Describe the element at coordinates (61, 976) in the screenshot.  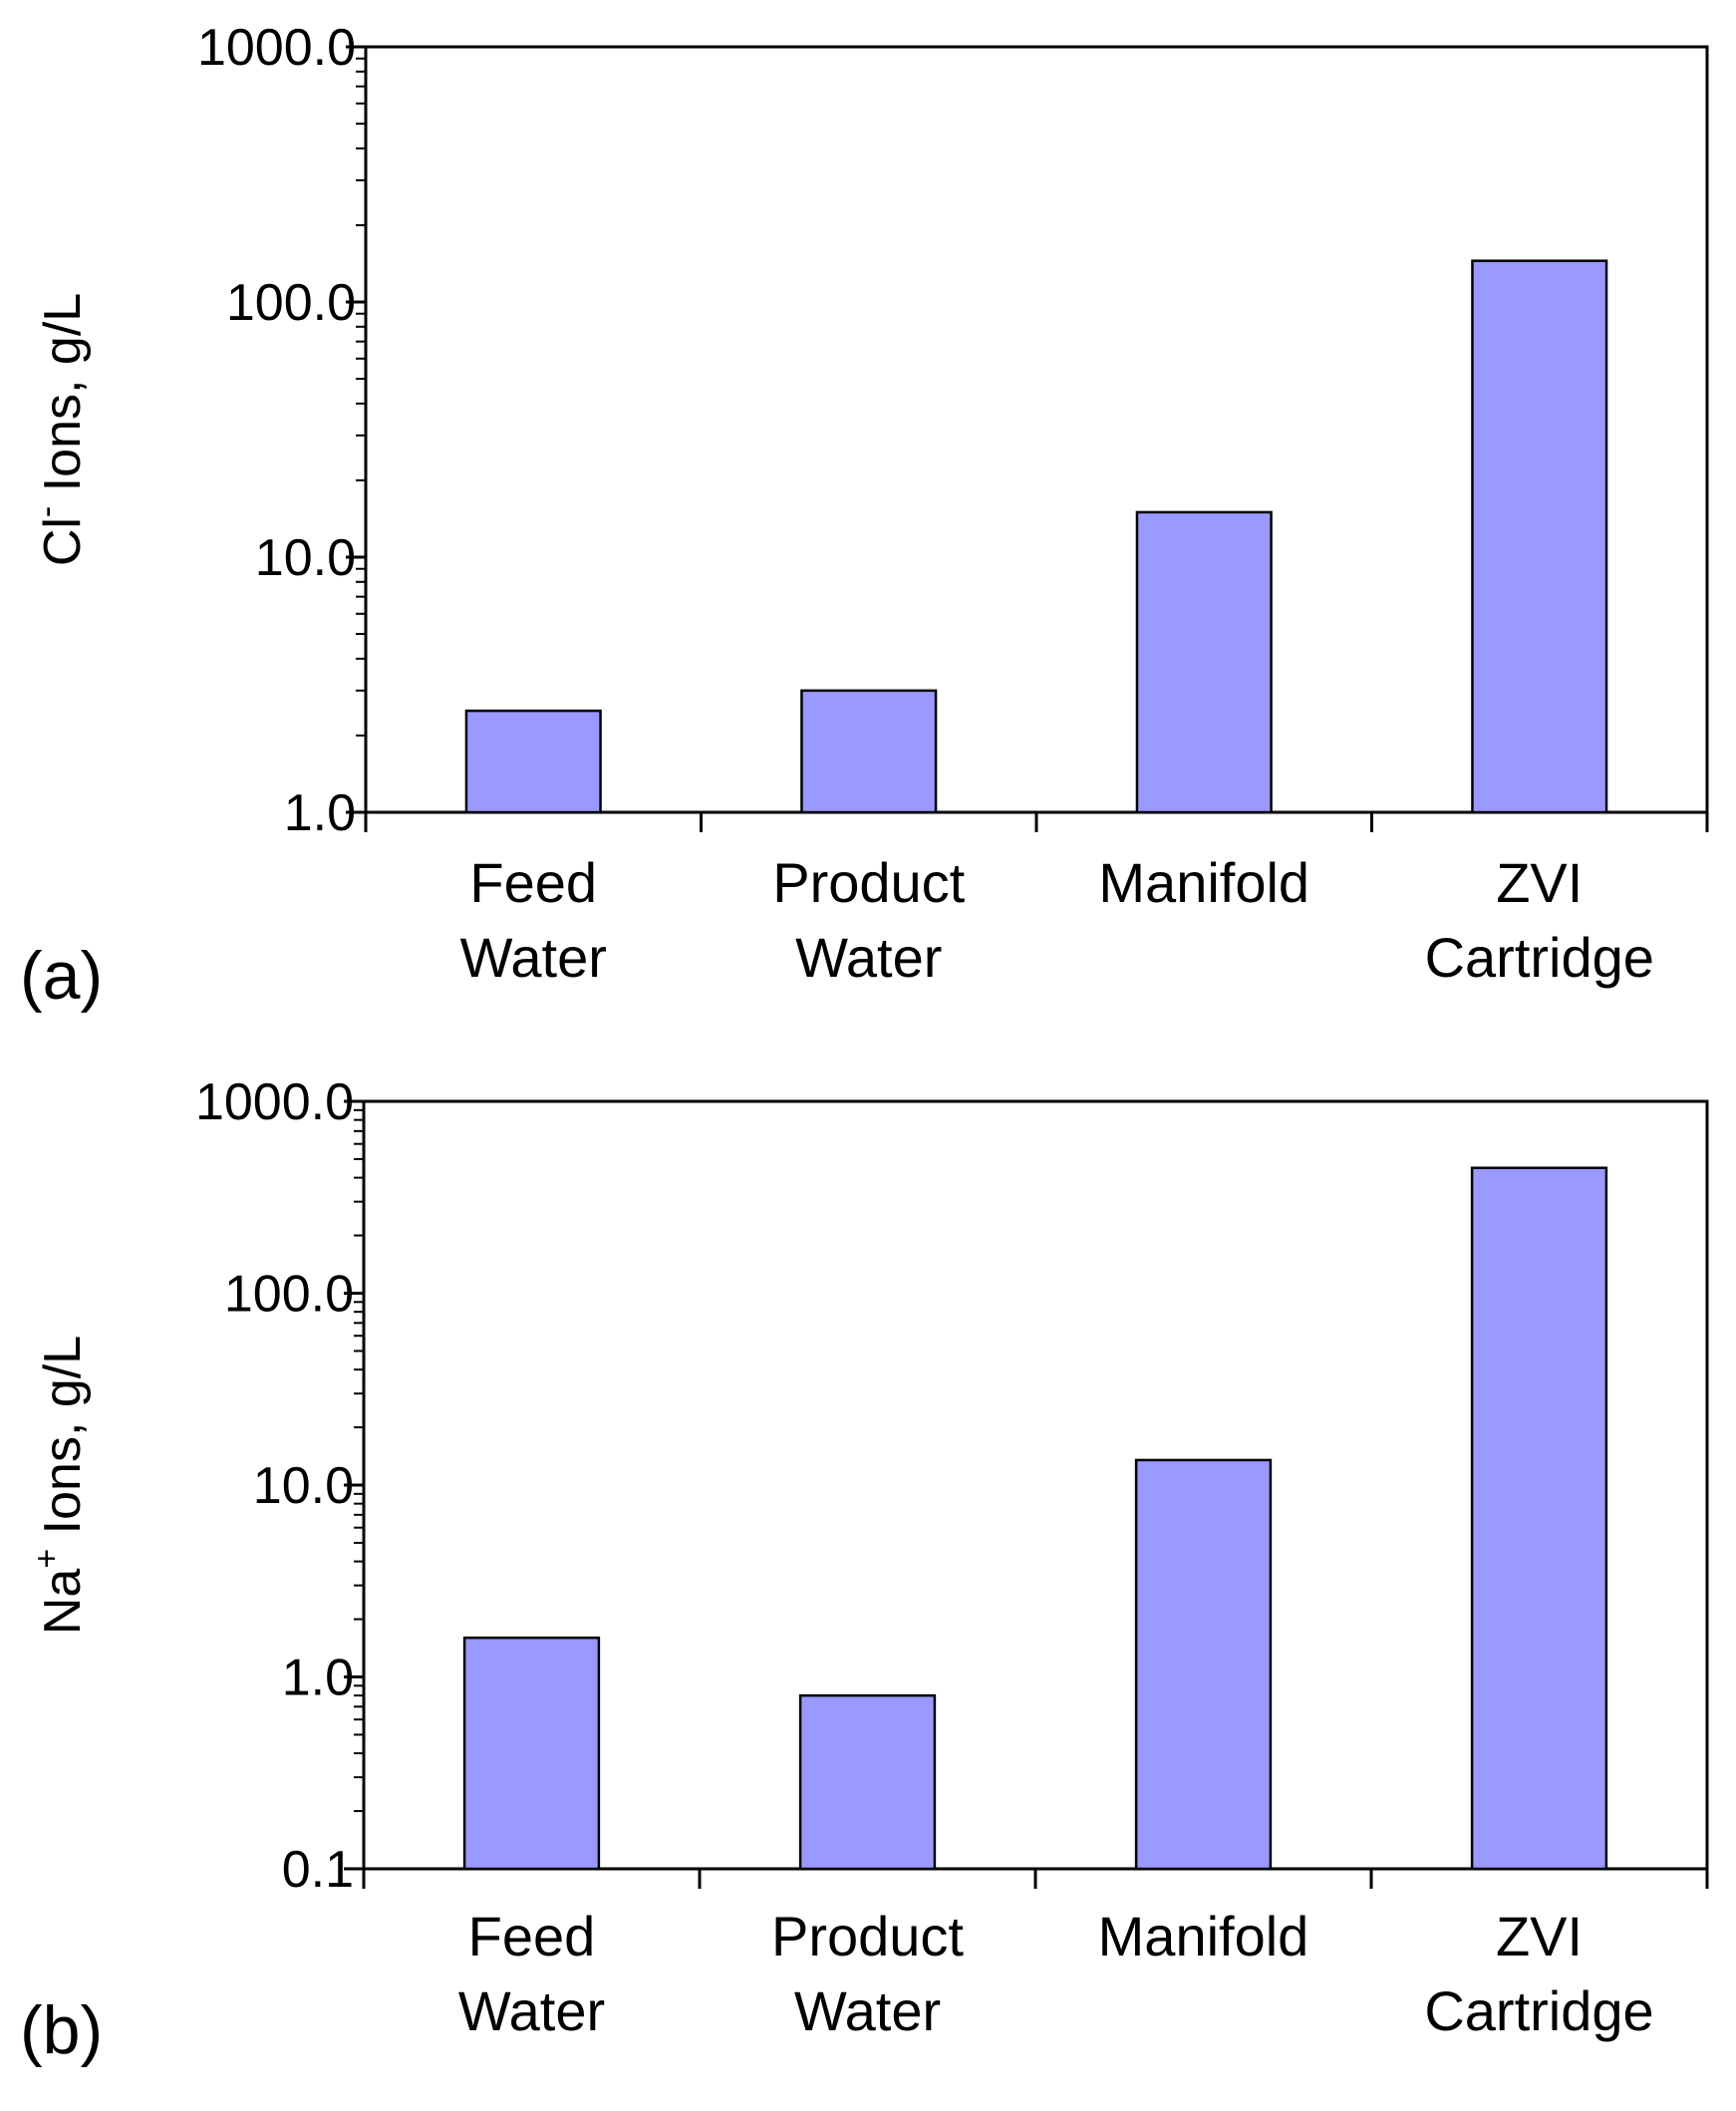
I see `panel-label: (a)` at that location.